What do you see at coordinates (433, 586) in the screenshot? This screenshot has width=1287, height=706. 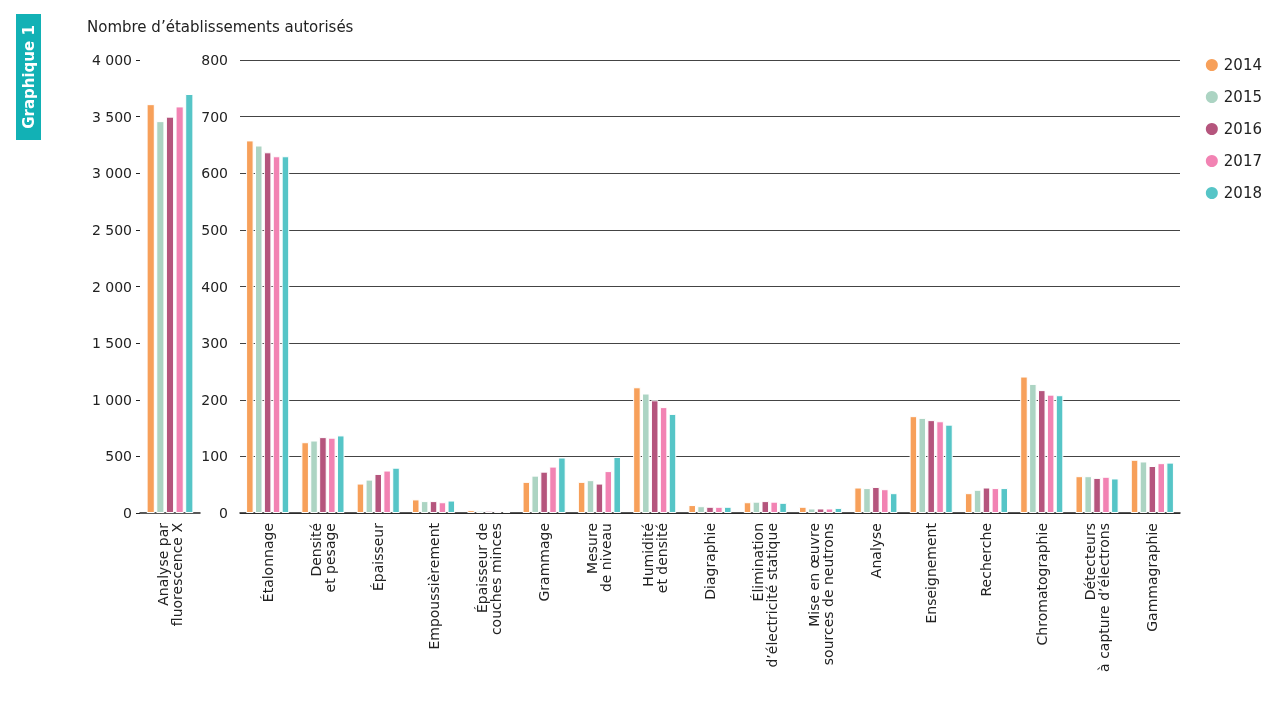 I see `x-tick-label: Empoussièrement` at bounding box center [433, 586].